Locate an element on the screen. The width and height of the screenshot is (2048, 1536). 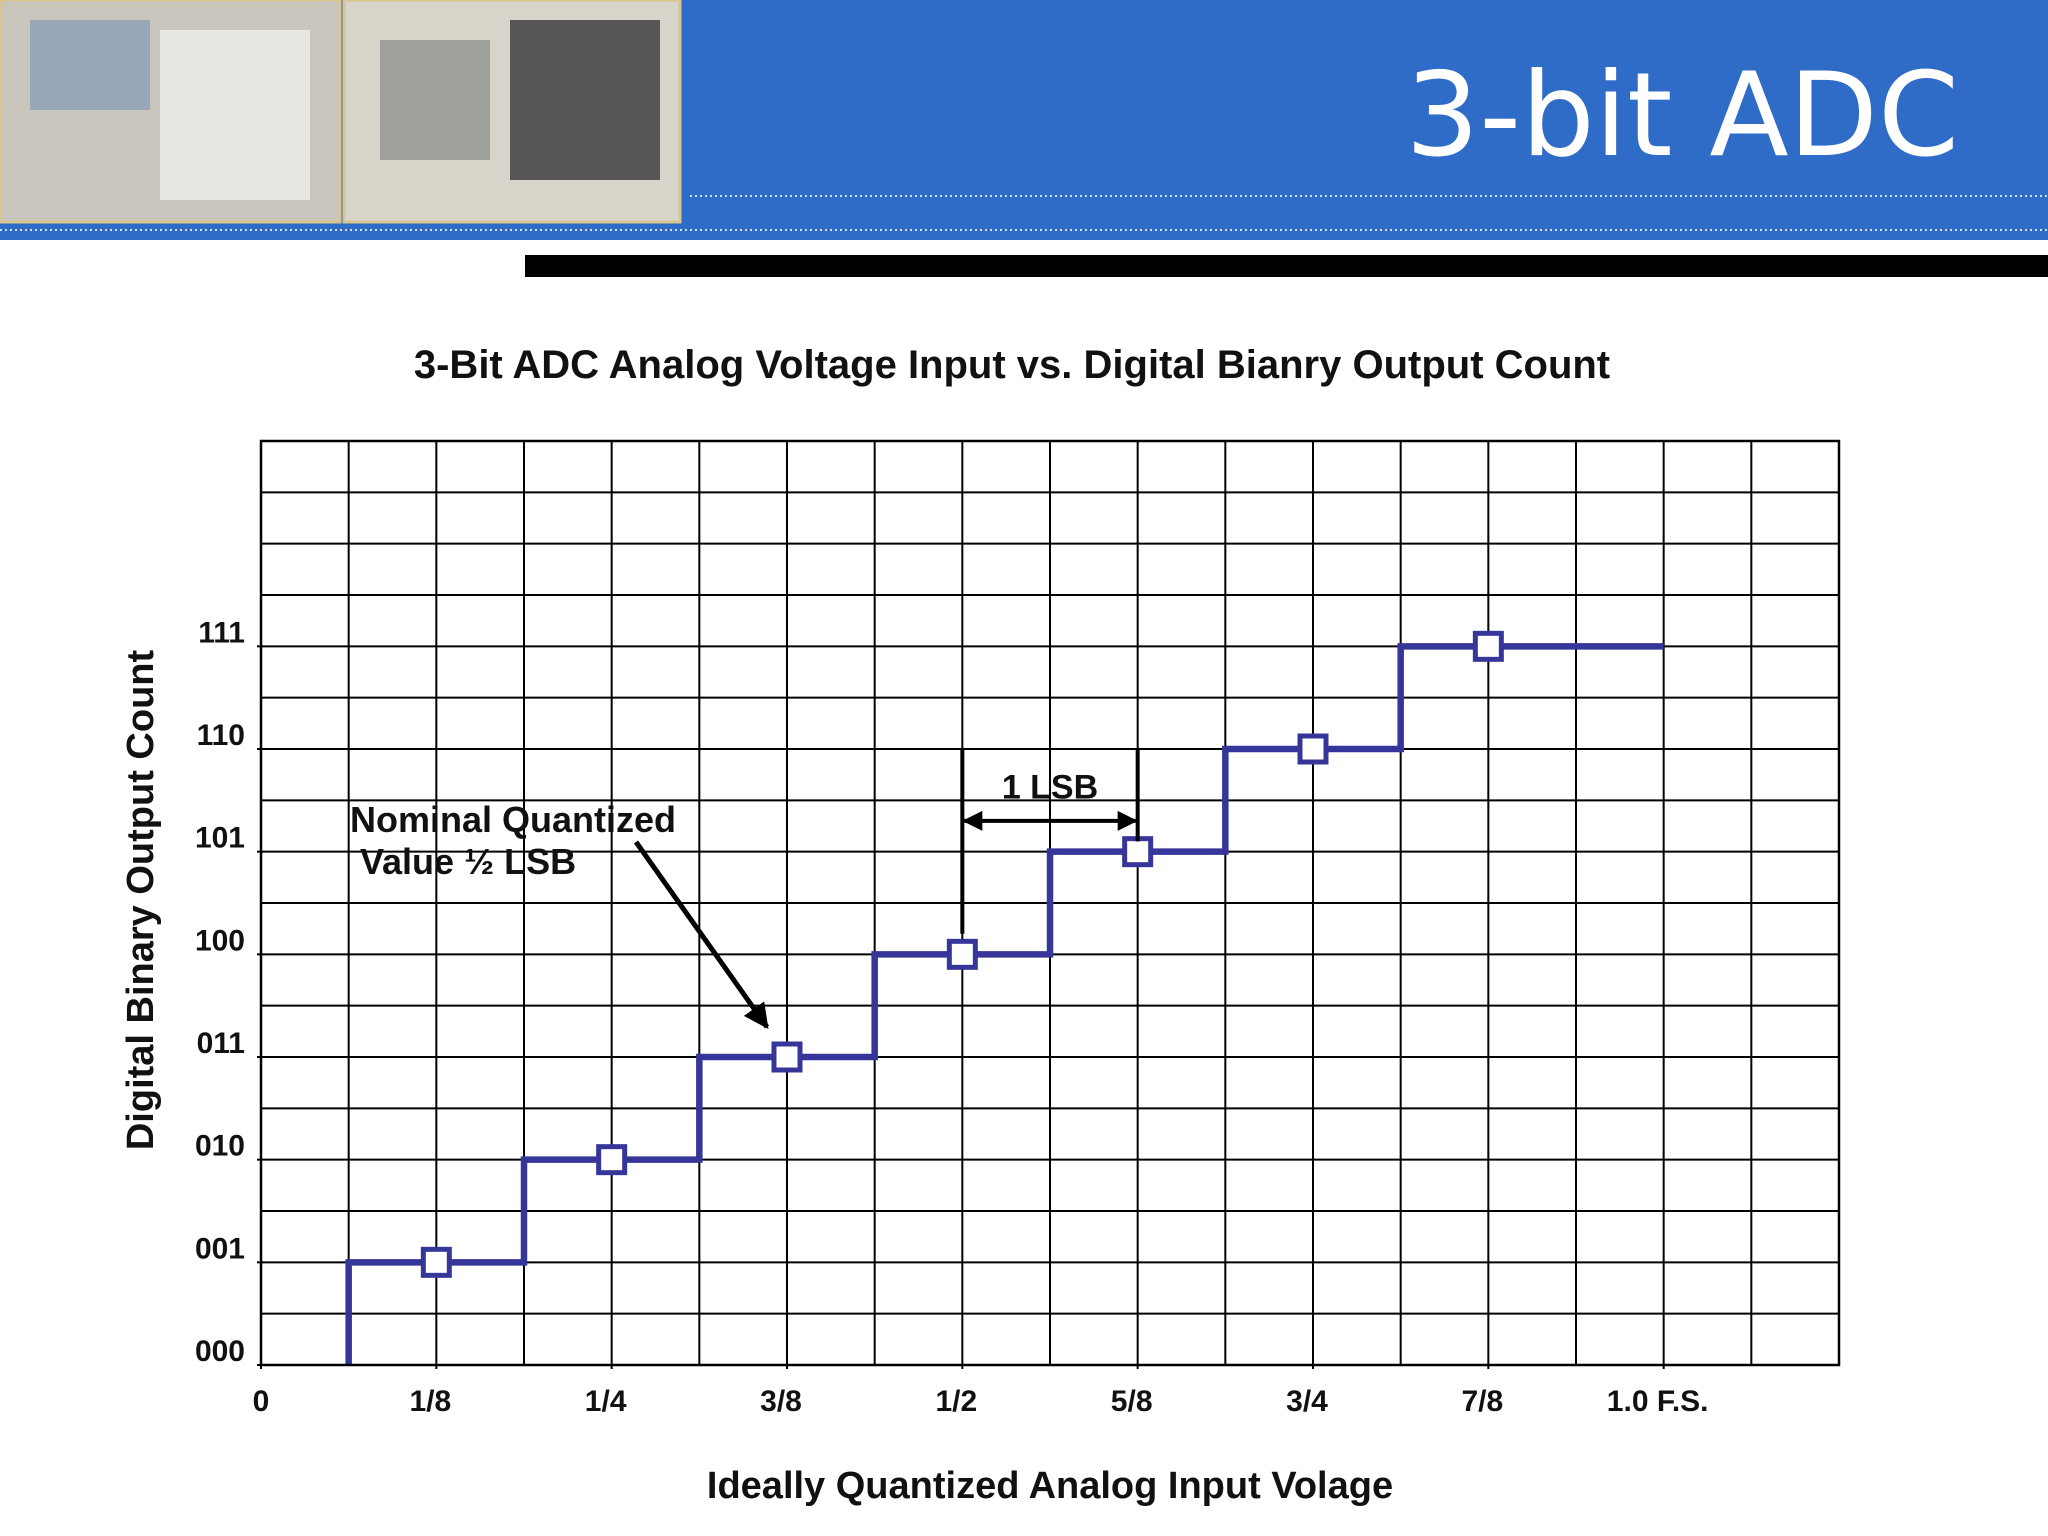
x-tick-label: 3/4 is located at coordinates (1307, 1401).